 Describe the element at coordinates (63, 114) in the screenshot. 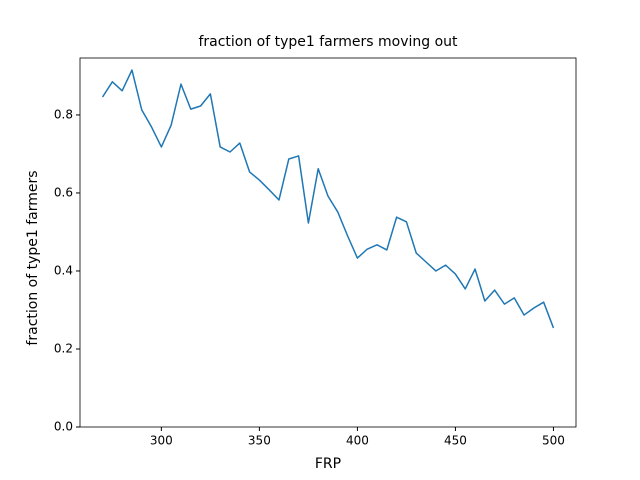

I see `y-tick-label: 0.8` at that location.